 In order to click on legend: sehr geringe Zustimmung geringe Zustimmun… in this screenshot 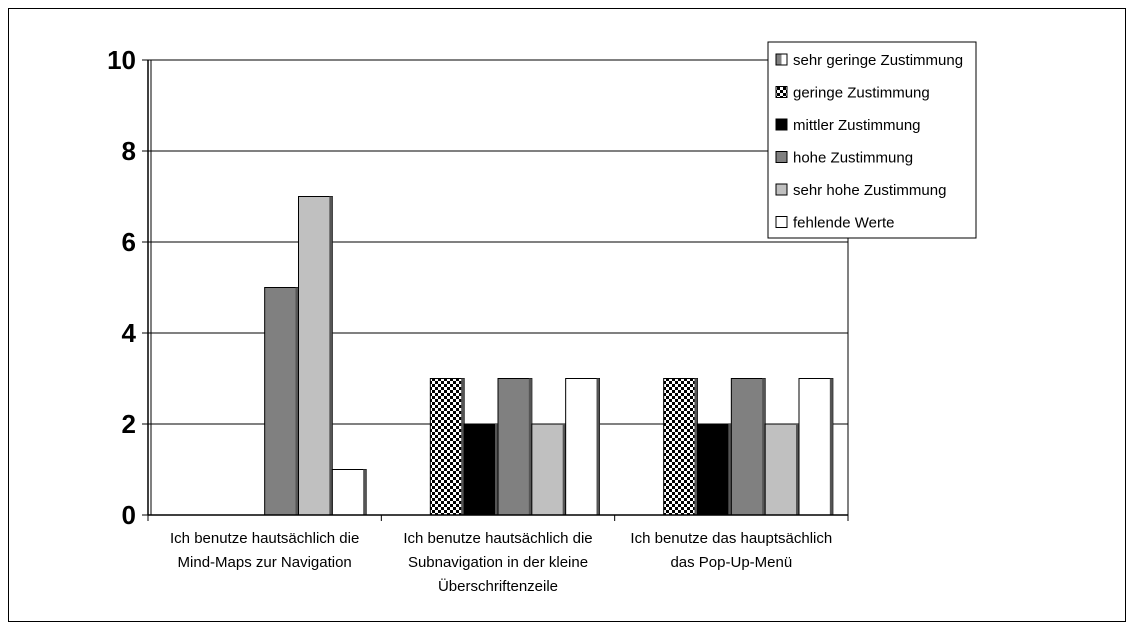, I will do `click(872, 140)`.